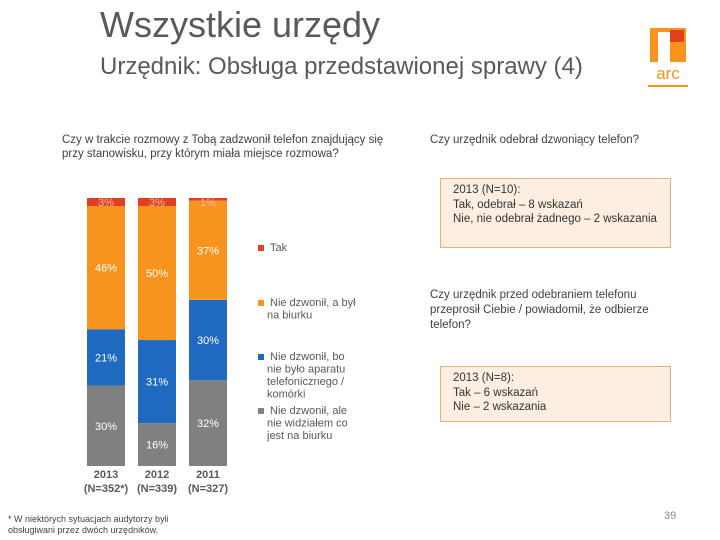  I want to click on question-2: Czy urzędnik odebrał dzwoniący telefon?, so click(535, 140).